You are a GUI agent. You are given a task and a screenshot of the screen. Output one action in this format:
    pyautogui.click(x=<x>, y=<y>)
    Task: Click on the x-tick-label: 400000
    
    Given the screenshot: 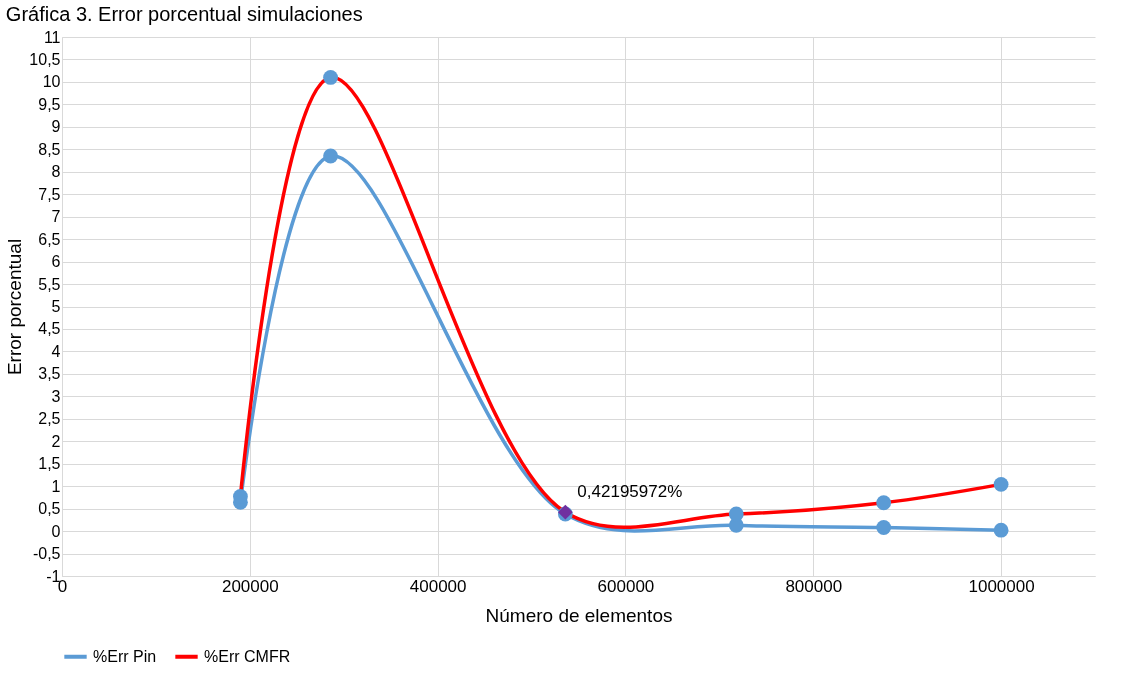 What is the action you would take?
    pyautogui.click(x=438, y=586)
    